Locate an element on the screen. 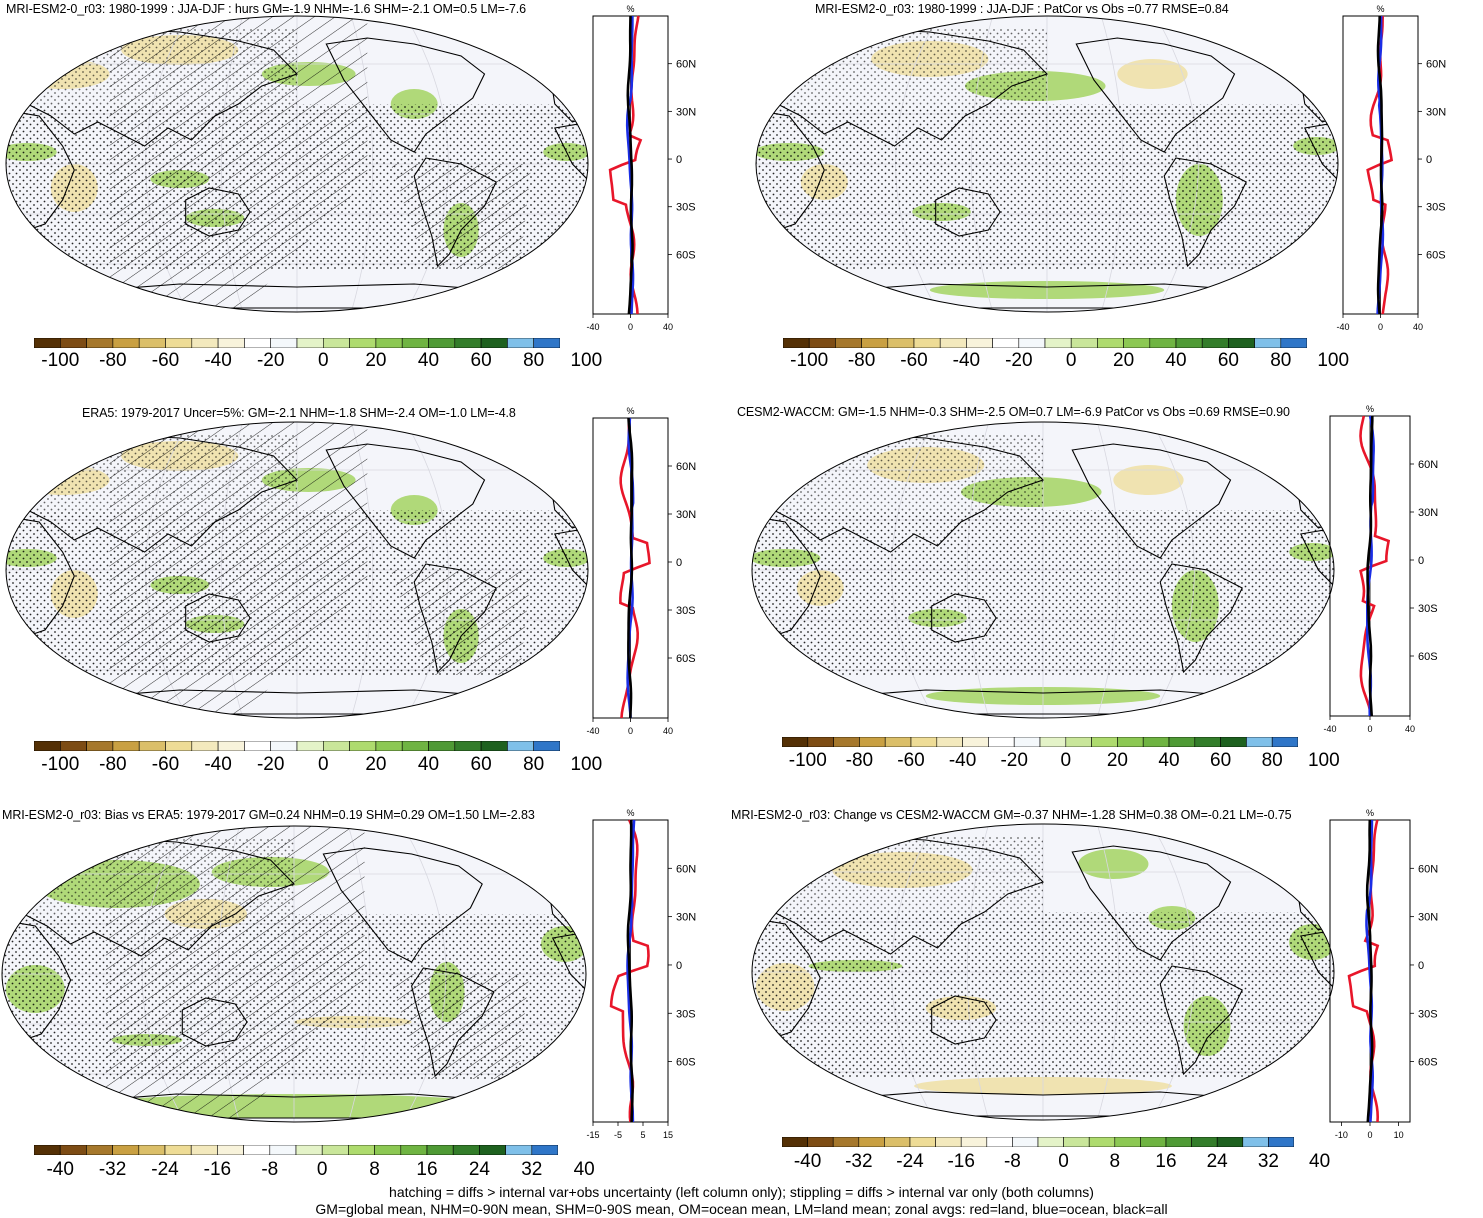  panel-2-map is located at coordinates (1047, 164).